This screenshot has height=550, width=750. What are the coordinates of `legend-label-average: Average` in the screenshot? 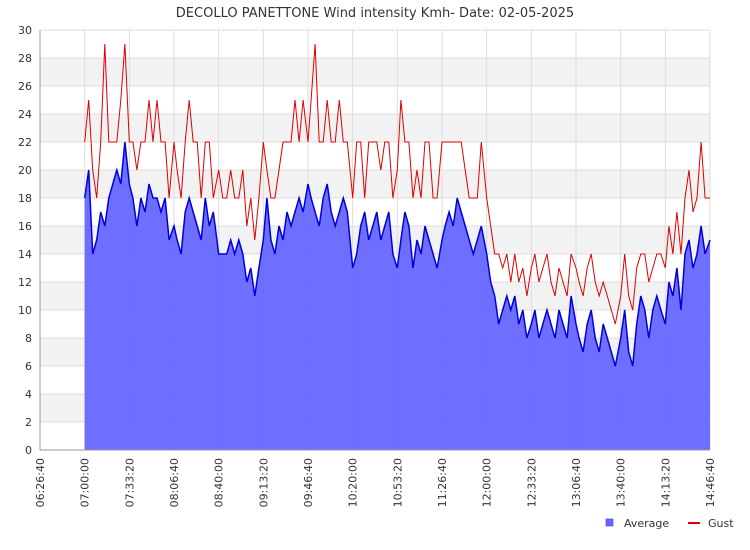 It's located at (646, 523).